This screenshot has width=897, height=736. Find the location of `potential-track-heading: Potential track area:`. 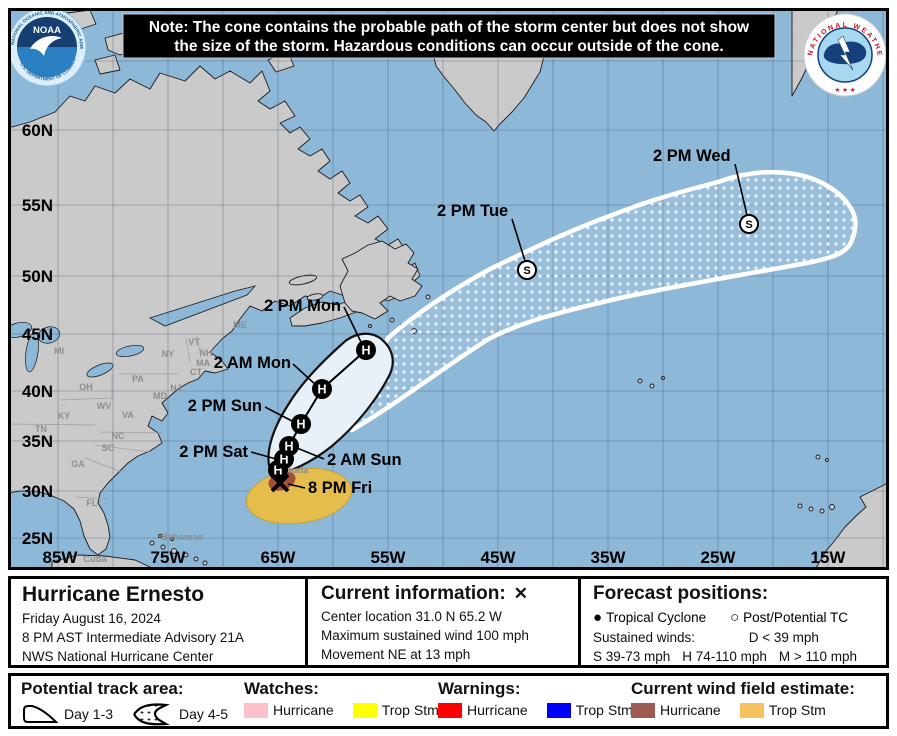

potential-track-heading: Potential track area: is located at coordinates (102, 688).